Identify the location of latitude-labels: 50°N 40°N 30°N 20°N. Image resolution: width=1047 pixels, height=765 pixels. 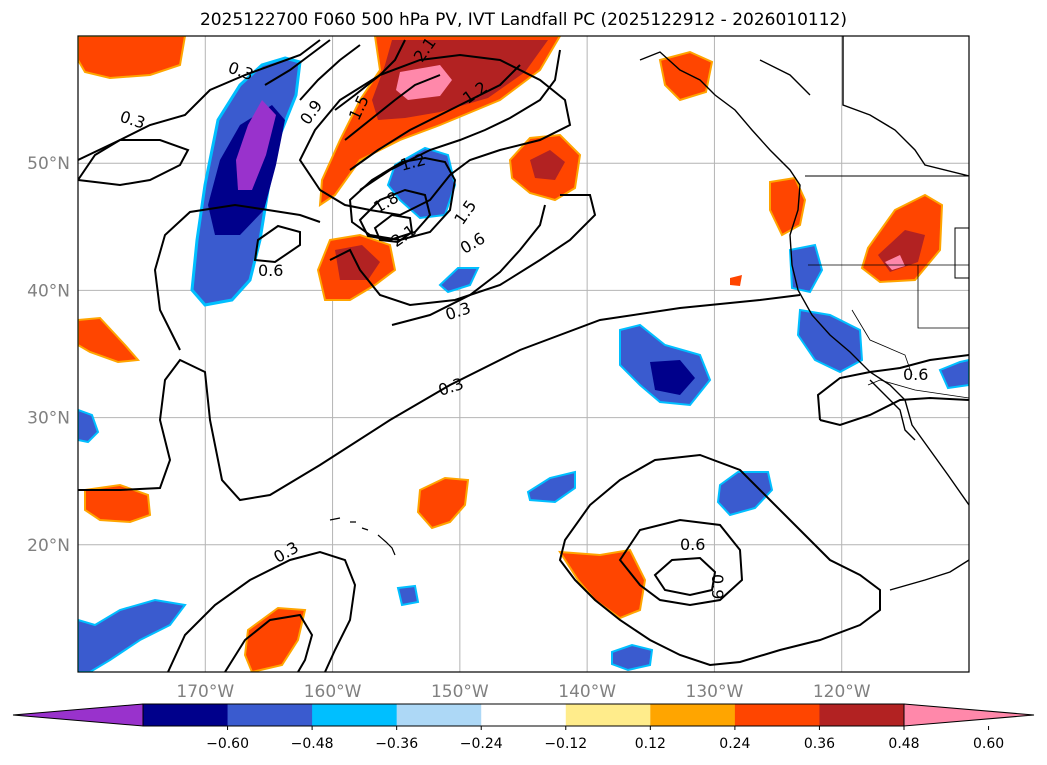
(48, 355).